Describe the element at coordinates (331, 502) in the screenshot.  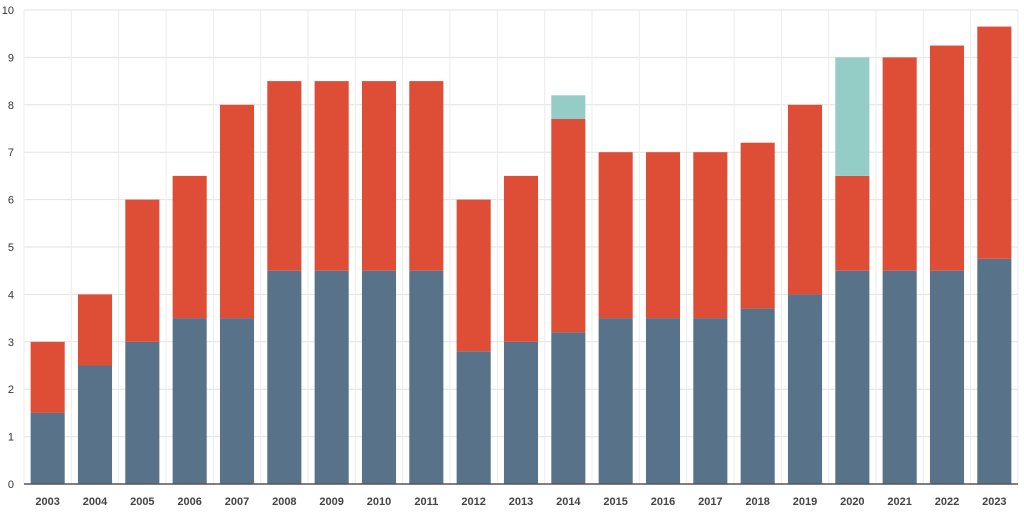
I see `x-tick-label: 2009` at that location.